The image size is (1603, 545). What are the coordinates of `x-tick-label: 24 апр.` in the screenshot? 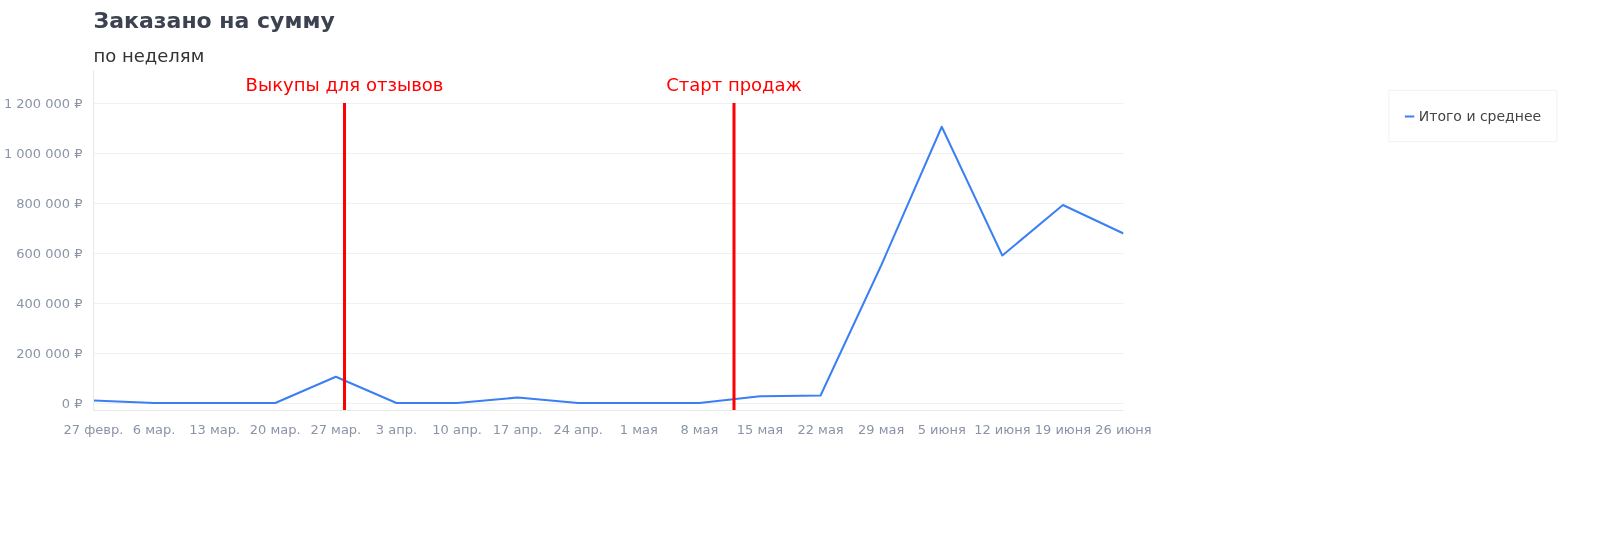 It's located at (578, 429).